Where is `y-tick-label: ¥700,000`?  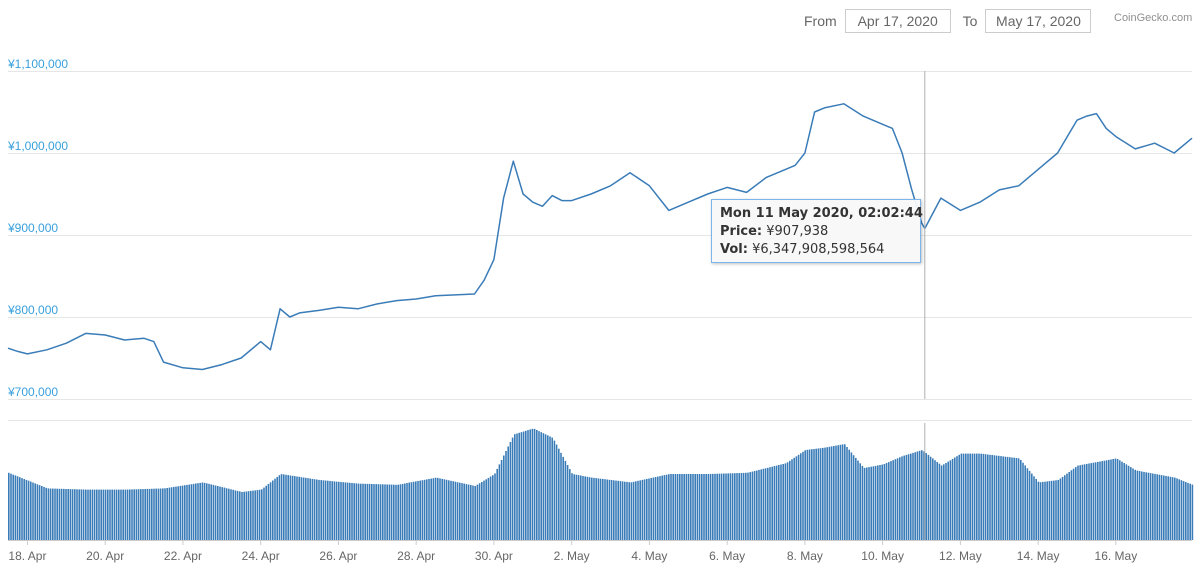
y-tick-label: ¥700,000 is located at coordinates (32, 392).